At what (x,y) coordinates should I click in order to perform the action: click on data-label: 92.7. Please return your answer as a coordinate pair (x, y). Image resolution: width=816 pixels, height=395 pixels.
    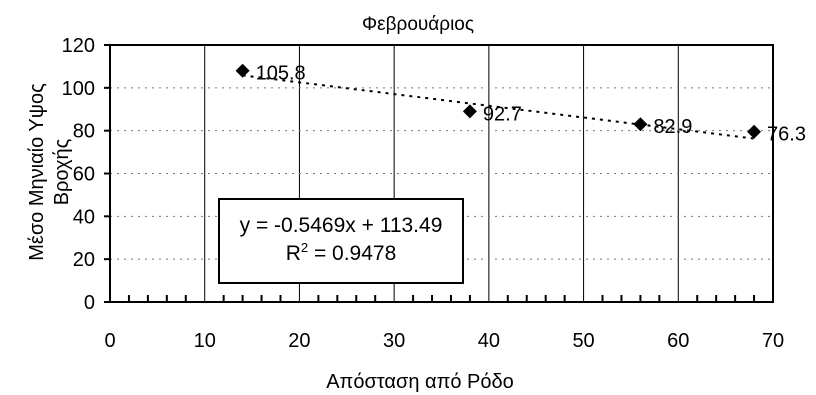
    Looking at the image, I should click on (502, 114).